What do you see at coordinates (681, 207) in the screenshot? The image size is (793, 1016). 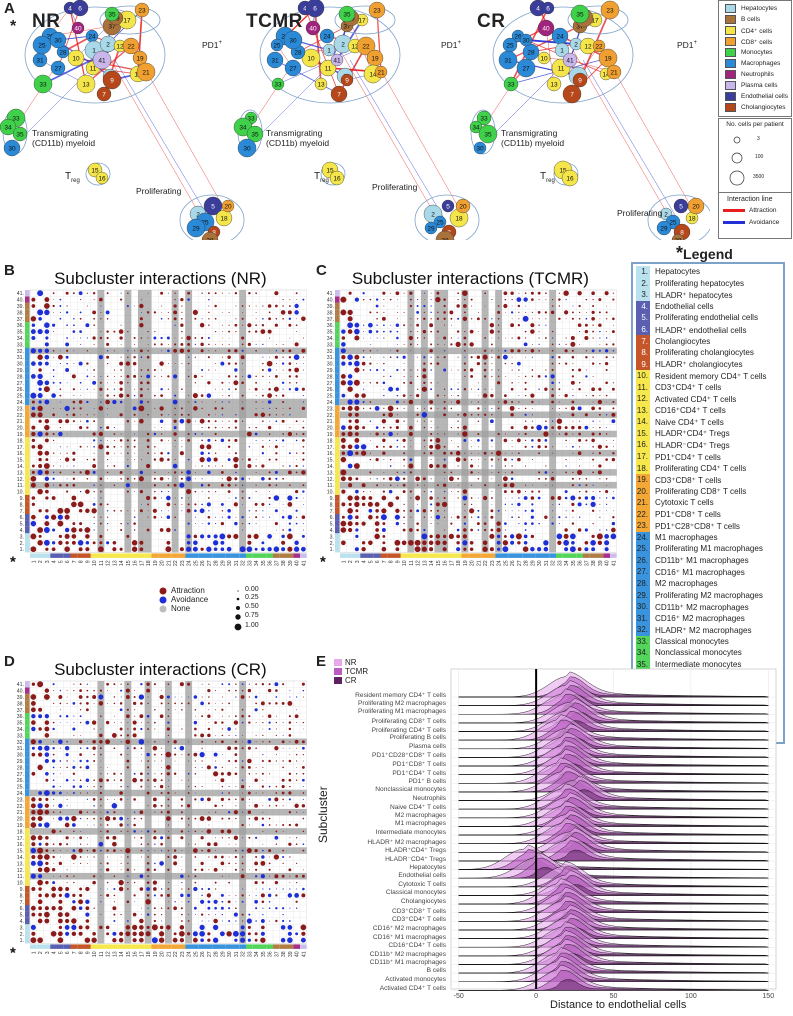 I see `network-node-label: 5` at bounding box center [681, 207].